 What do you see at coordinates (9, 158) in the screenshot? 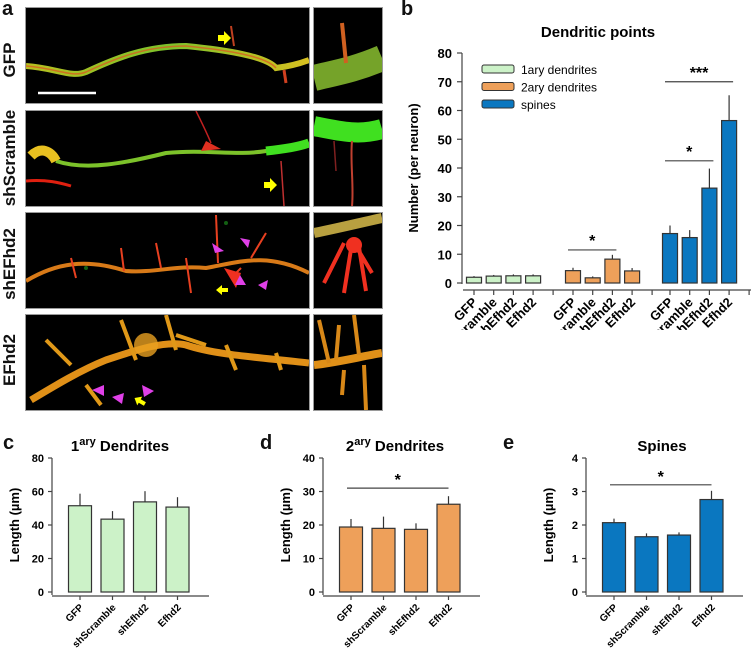
I see `row-label-shscramble: shScramble` at bounding box center [9, 158].